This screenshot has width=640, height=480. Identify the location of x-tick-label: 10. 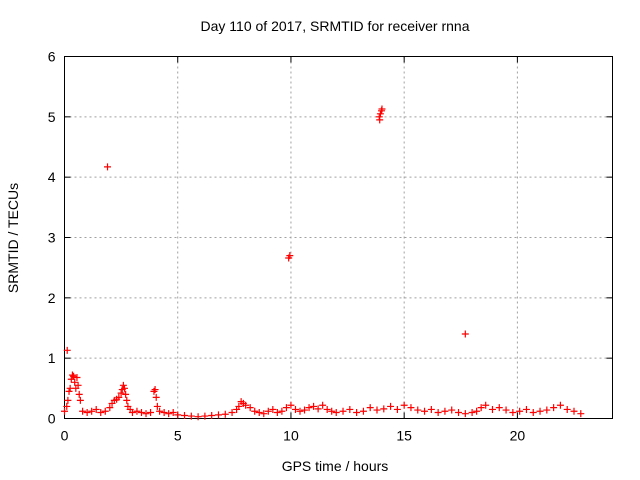
(291, 436).